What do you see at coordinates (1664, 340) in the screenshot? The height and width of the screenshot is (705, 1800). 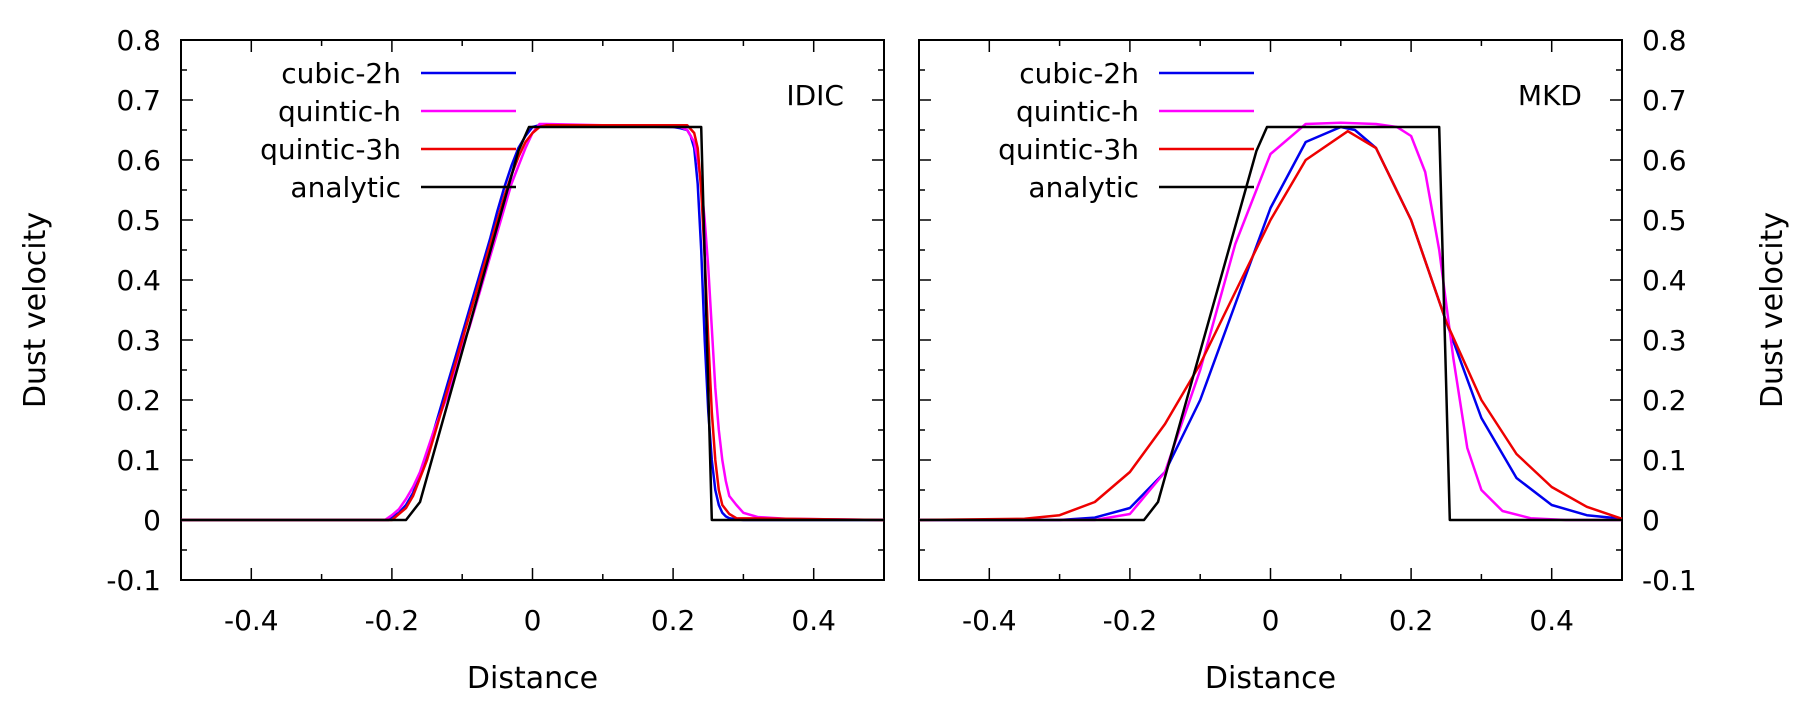 I see `right-ytick-label: 0.3` at bounding box center [1664, 340].